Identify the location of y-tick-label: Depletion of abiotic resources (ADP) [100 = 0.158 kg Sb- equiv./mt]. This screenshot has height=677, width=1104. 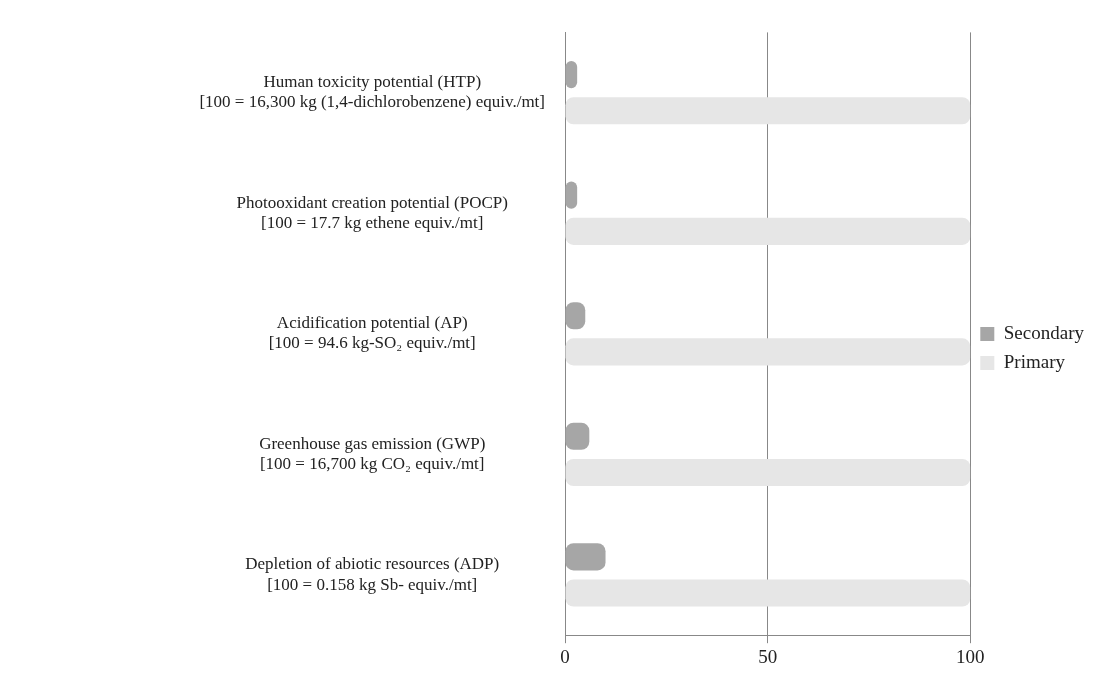
(372, 574).